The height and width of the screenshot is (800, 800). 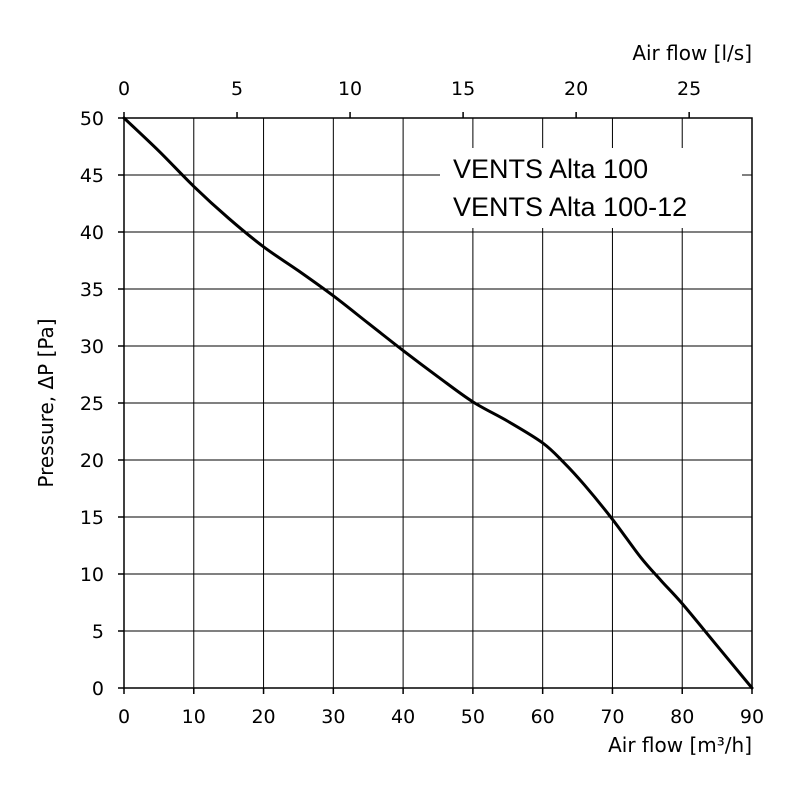 I want to click on y-tick-label-6: 30, so click(x=92, y=347).